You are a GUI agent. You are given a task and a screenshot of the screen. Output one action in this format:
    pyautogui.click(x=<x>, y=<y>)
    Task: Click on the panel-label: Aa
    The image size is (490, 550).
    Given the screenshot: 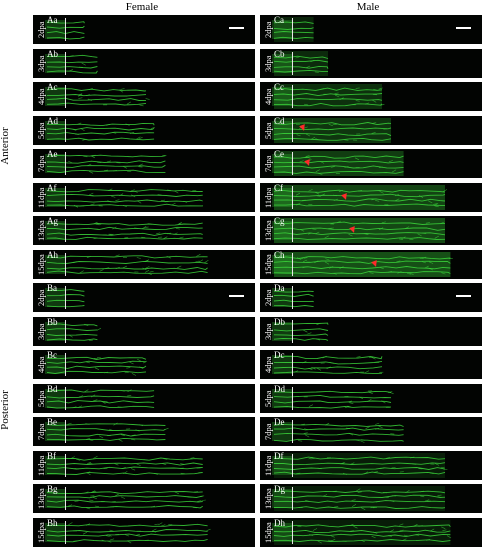 What is the action you would take?
    pyautogui.click(x=52, y=20)
    